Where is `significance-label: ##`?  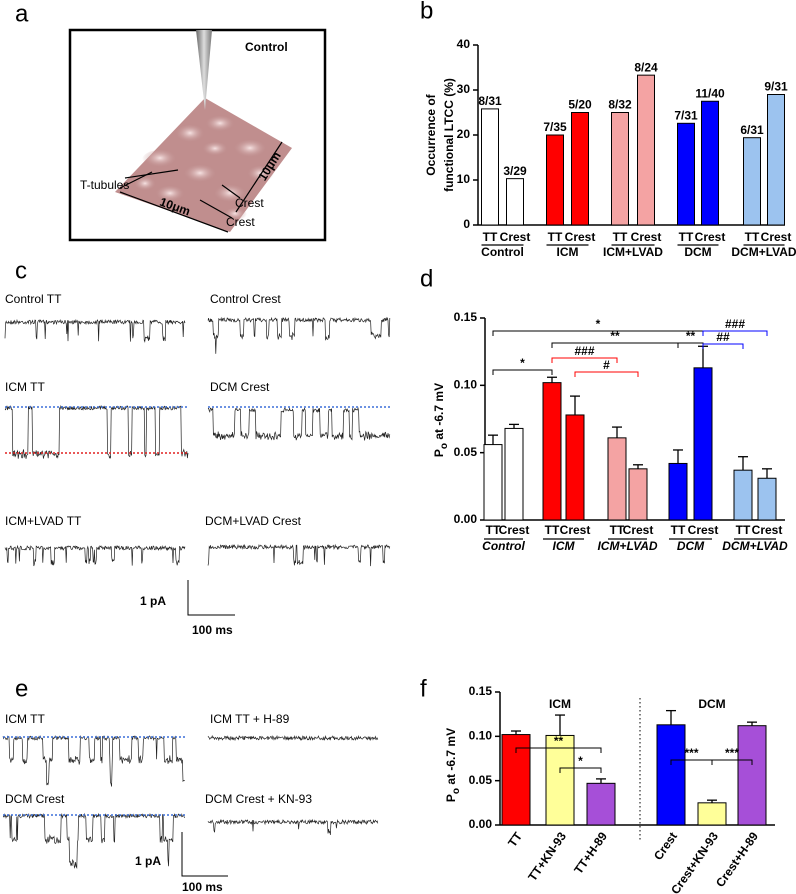
significance-label: ## is located at coordinates (723, 337).